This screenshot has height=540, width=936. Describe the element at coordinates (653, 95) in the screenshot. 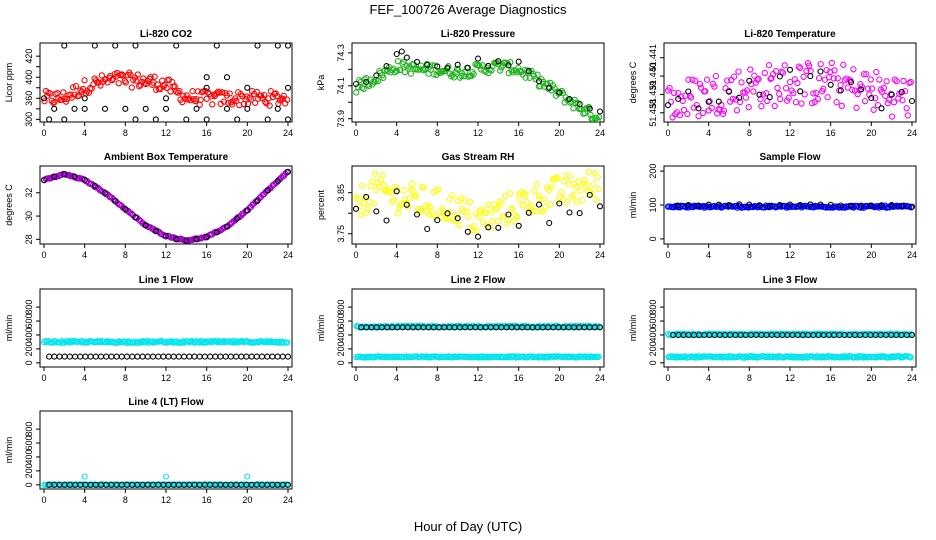

I see `y-tick-label: 51.439` at that location.